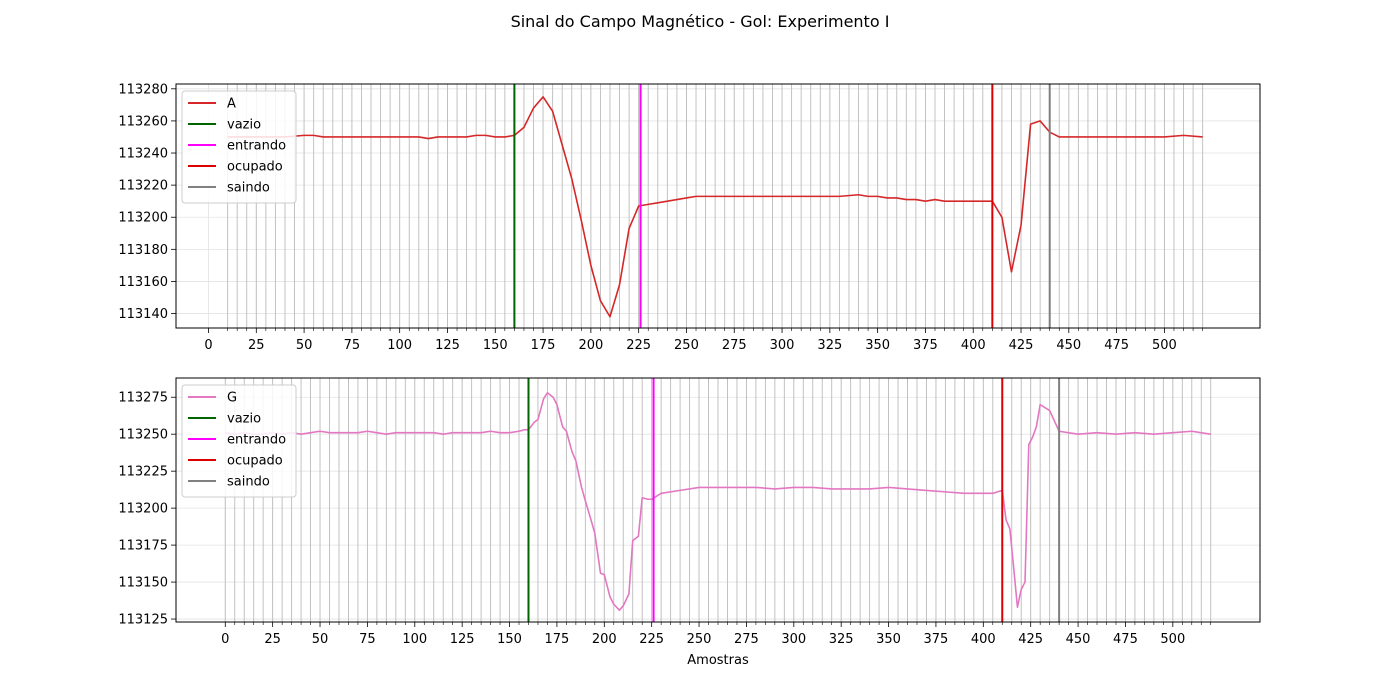 The height and width of the screenshot is (700, 1400). I want to click on y-tick-label: 113180, so click(143, 250).